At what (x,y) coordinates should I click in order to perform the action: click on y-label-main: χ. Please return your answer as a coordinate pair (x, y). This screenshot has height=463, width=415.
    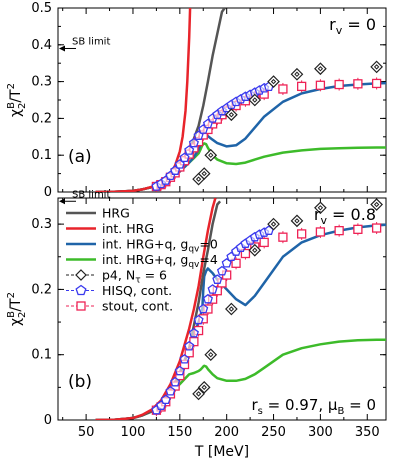
    Looking at the image, I should click on (16, 113).